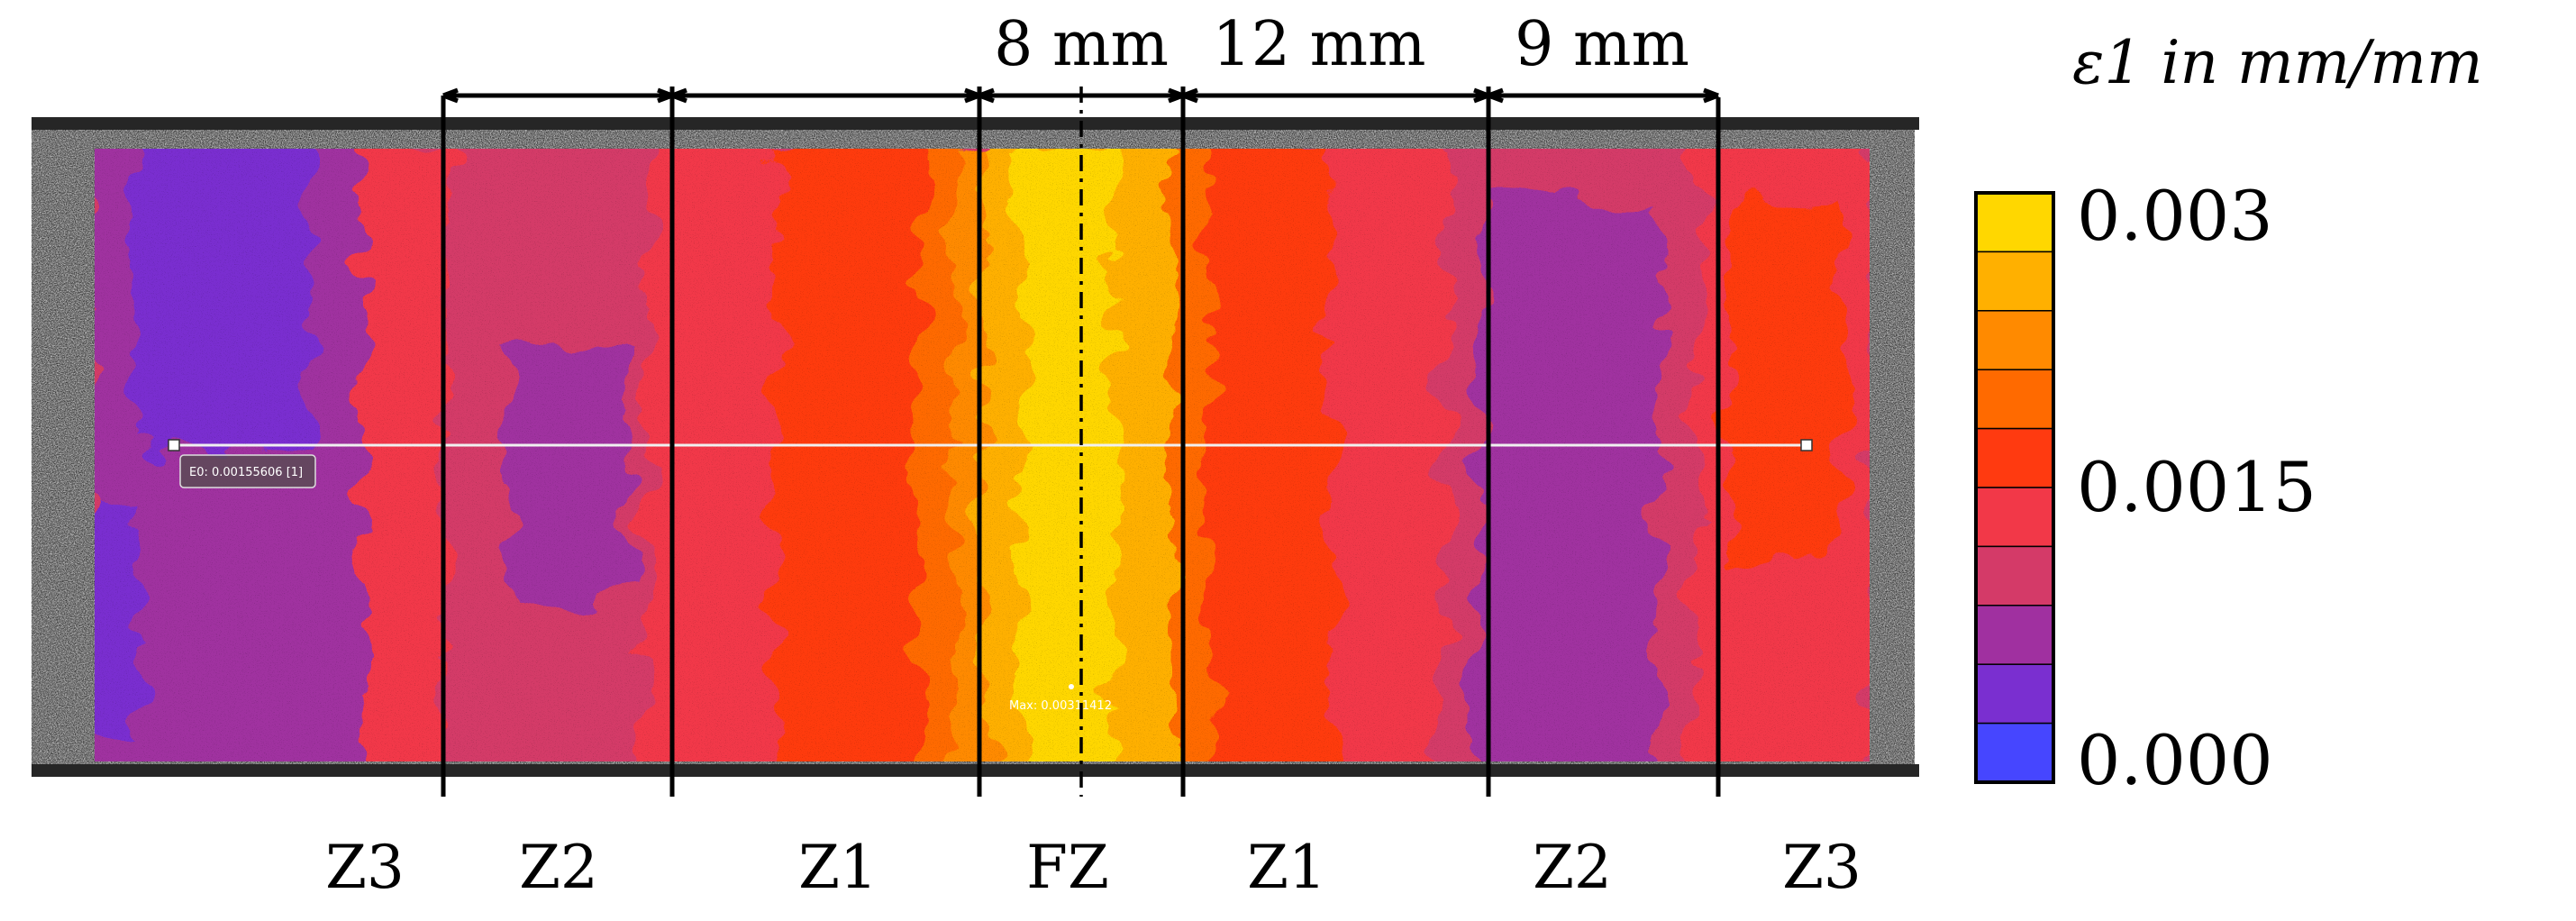  I want to click on probe-value-box, so click(247, 471).